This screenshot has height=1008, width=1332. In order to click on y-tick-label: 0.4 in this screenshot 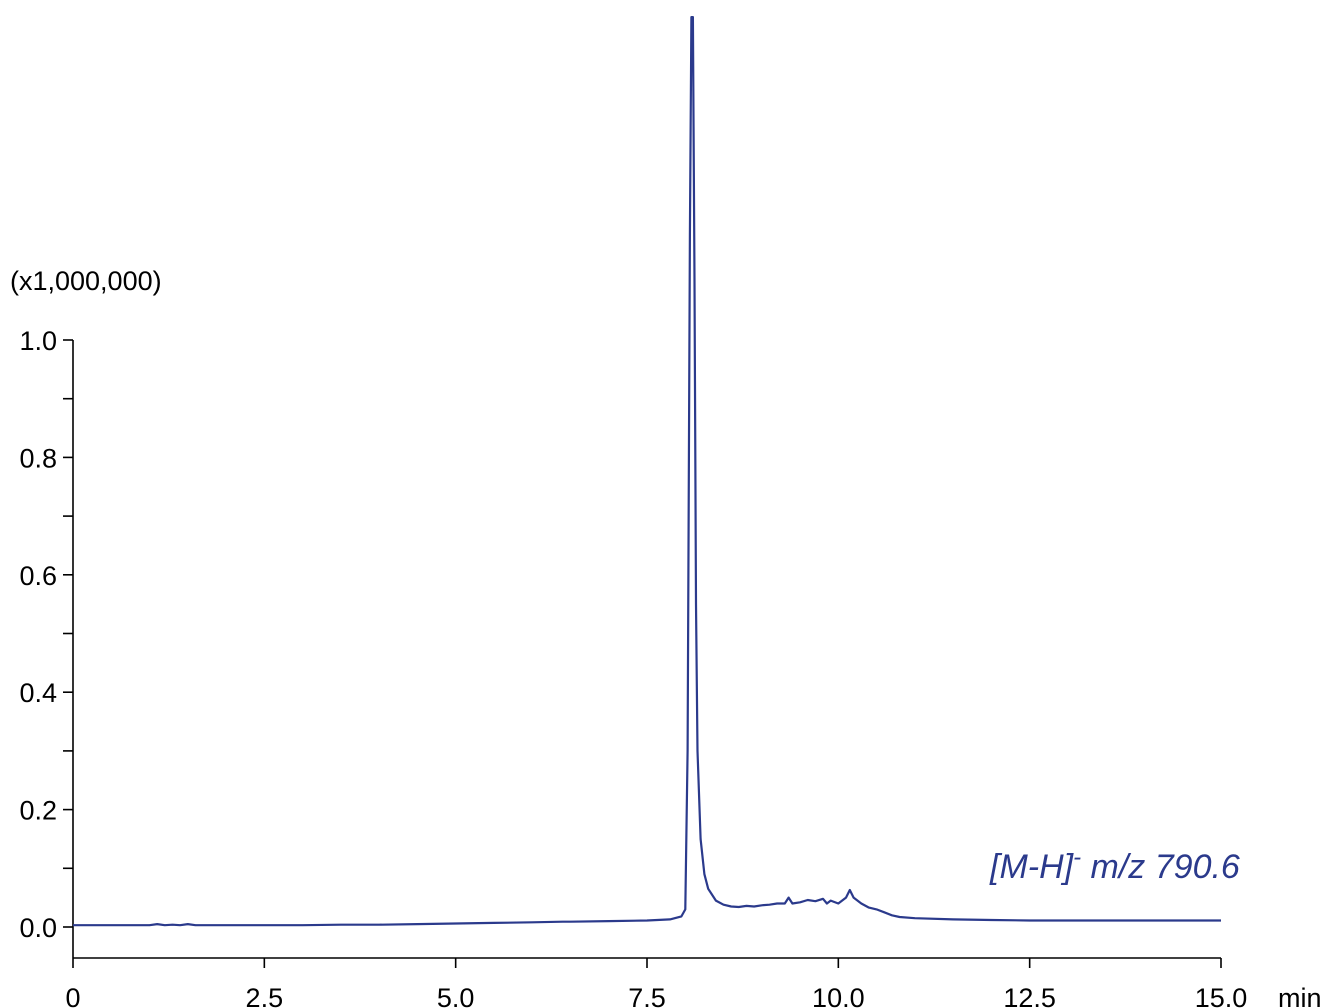, I will do `click(38, 693)`.